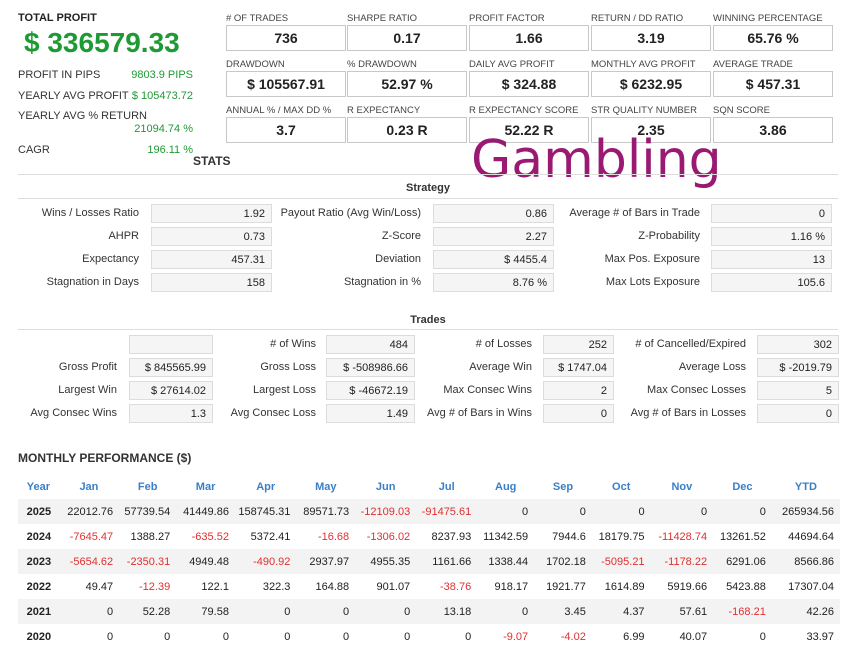  I want to click on metric-label-winning-percentage: WINNING PERCENTAGE, so click(768, 18).